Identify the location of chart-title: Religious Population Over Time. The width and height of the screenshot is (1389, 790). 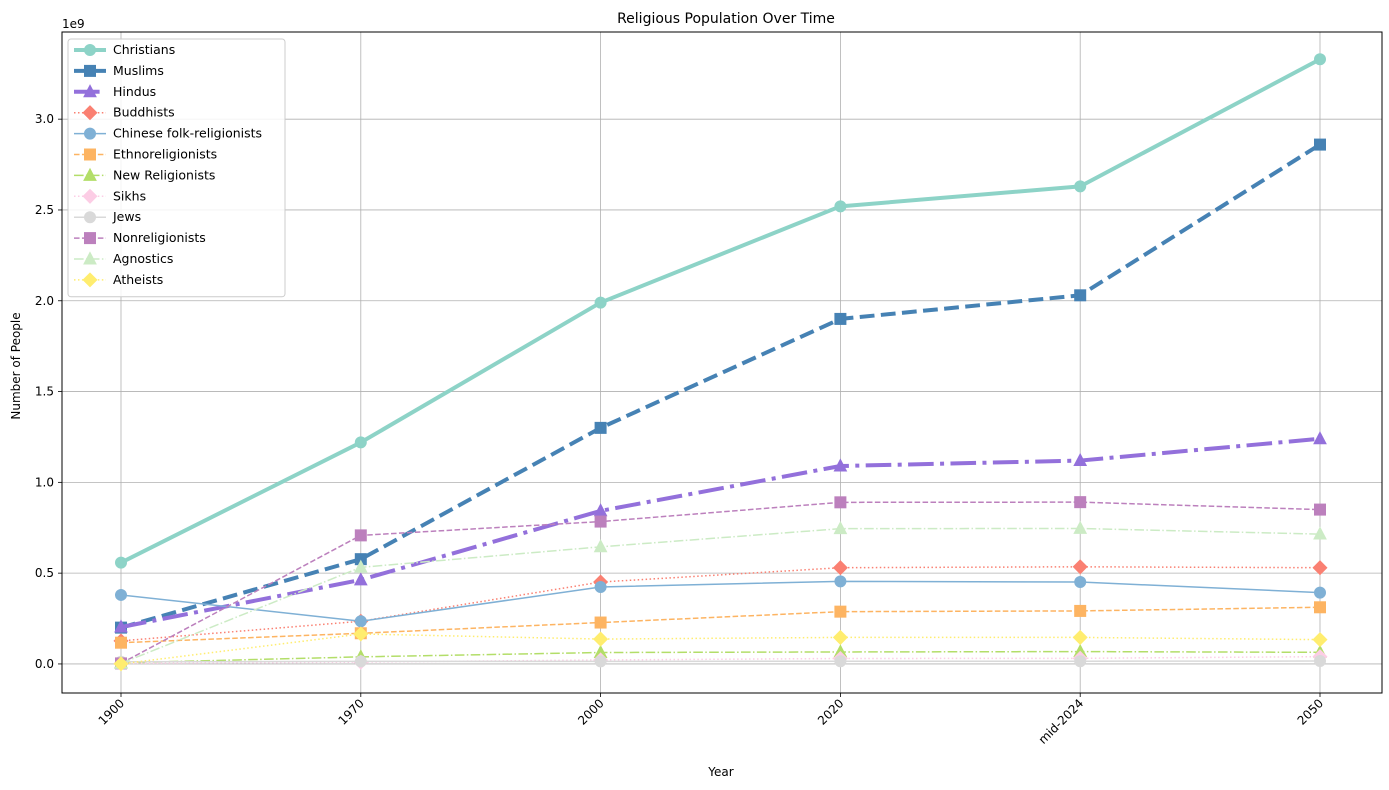
(726, 19).